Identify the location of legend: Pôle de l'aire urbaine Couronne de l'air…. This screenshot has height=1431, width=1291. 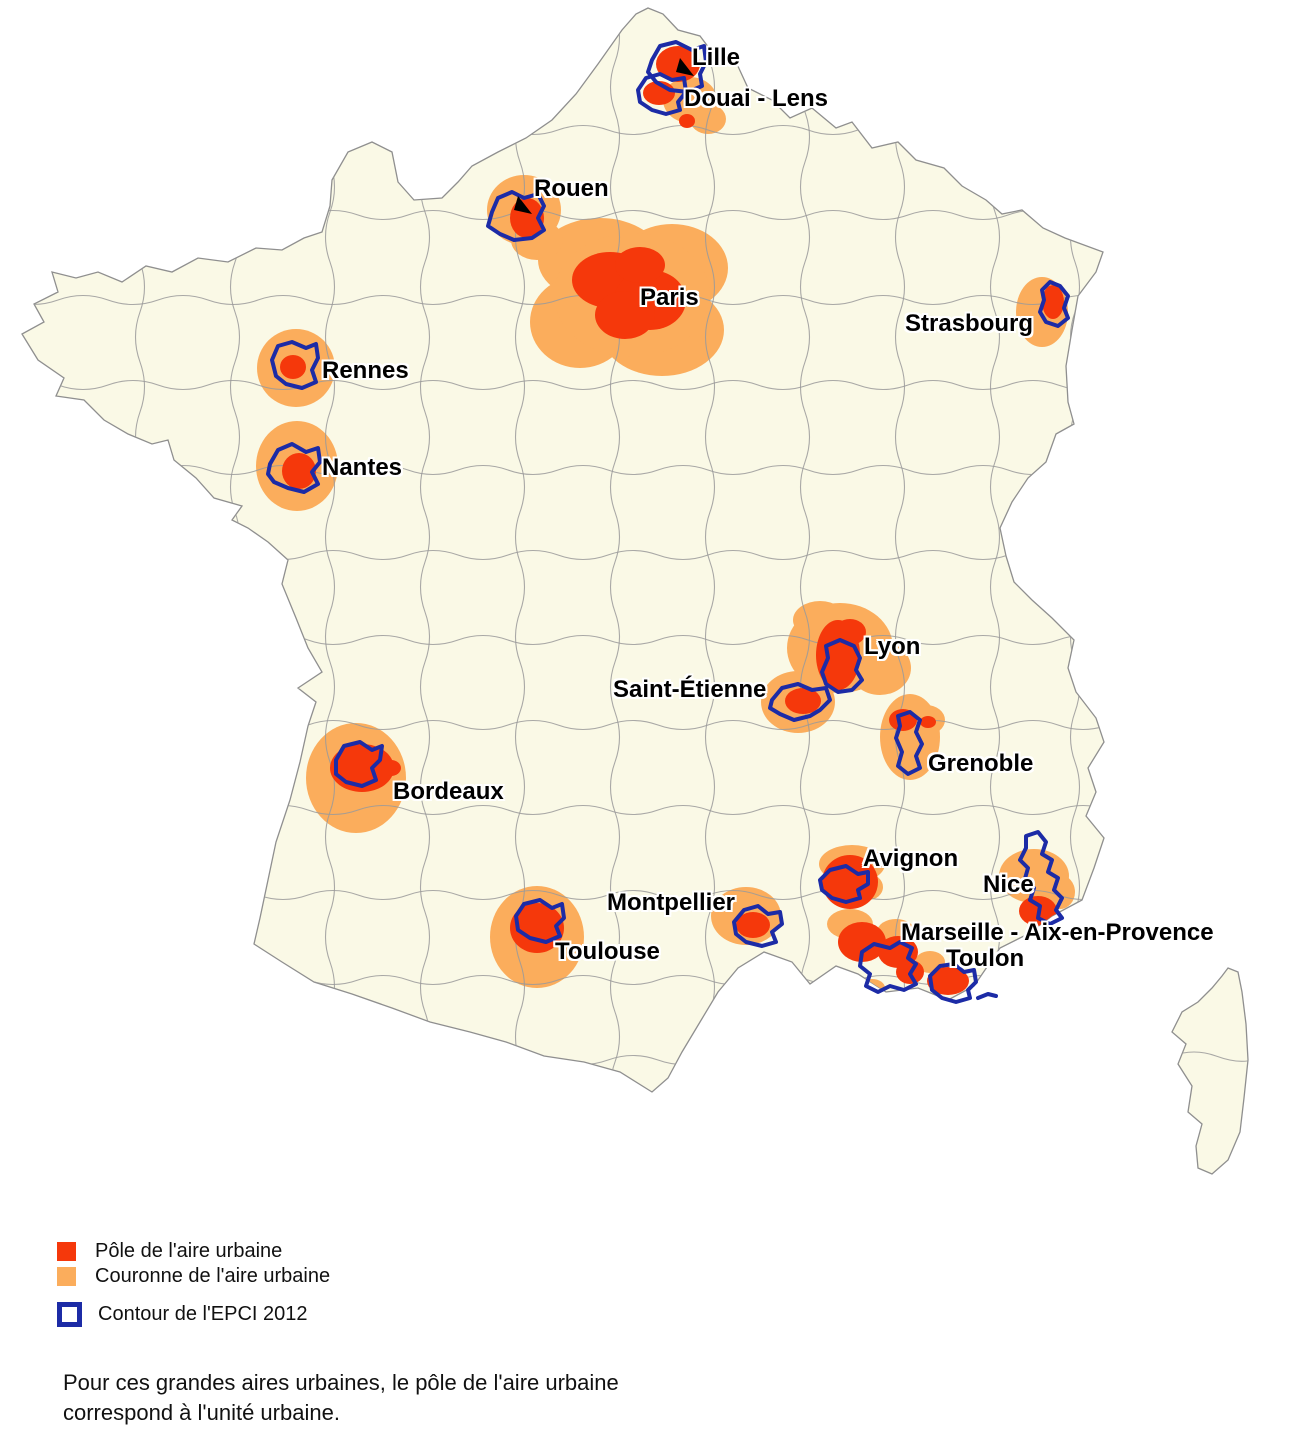
(193, 1283).